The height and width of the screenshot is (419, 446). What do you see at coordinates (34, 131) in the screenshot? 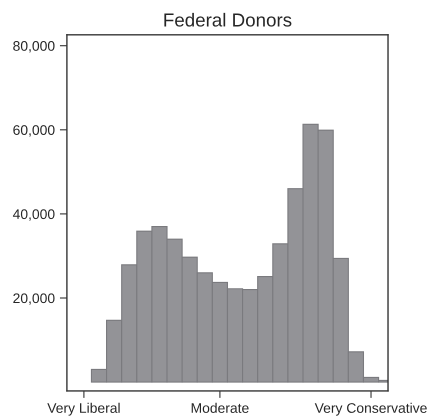
I see `y-tick-label: 60,000` at bounding box center [34, 131].